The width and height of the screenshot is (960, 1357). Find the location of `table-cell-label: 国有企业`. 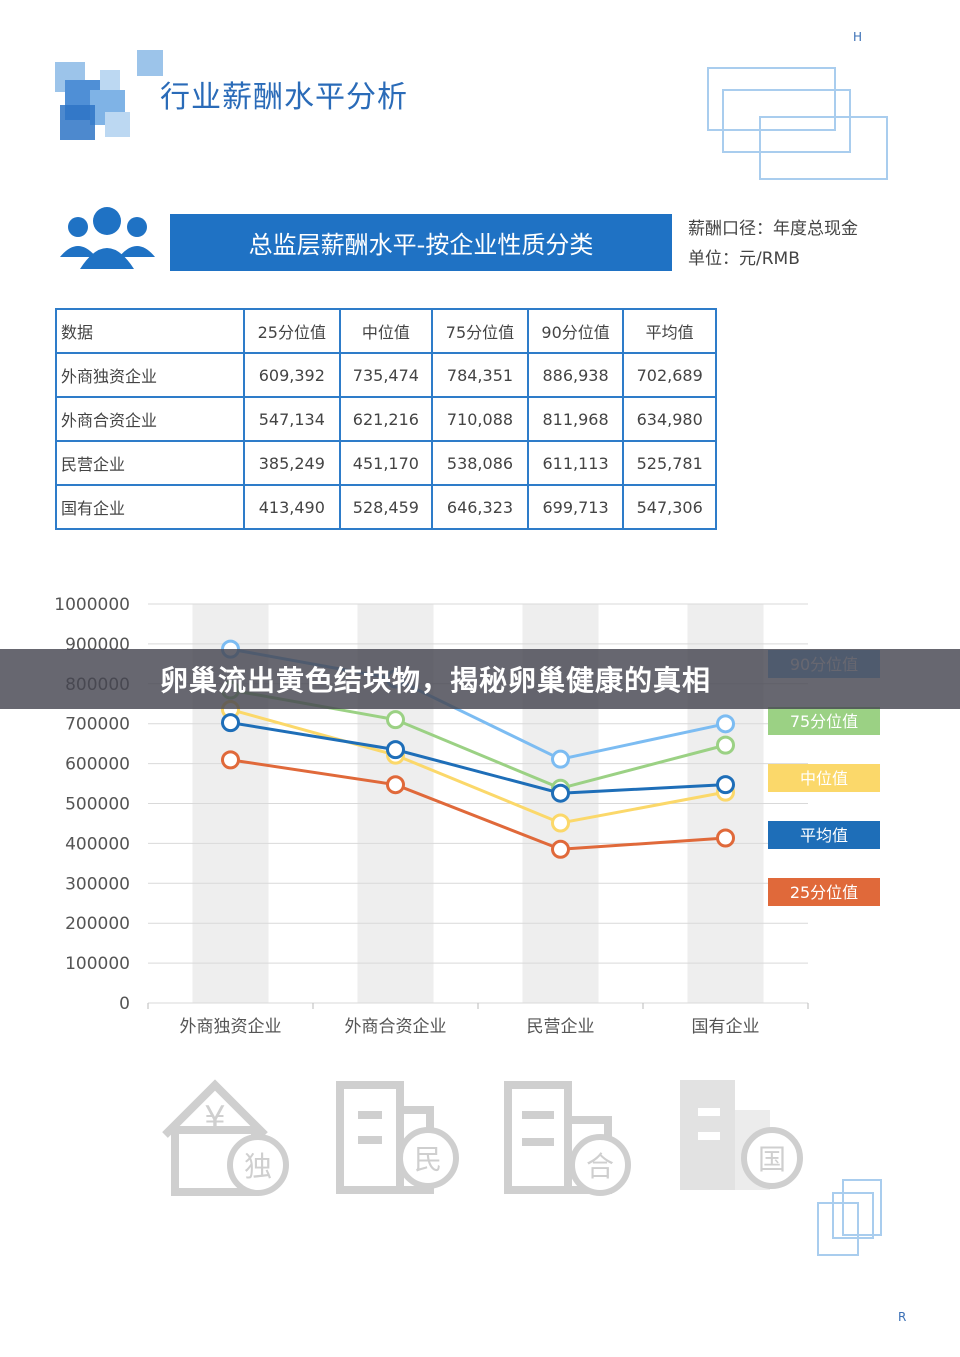

table-cell-label: 国有企业 is located at coordinates (150, 507).